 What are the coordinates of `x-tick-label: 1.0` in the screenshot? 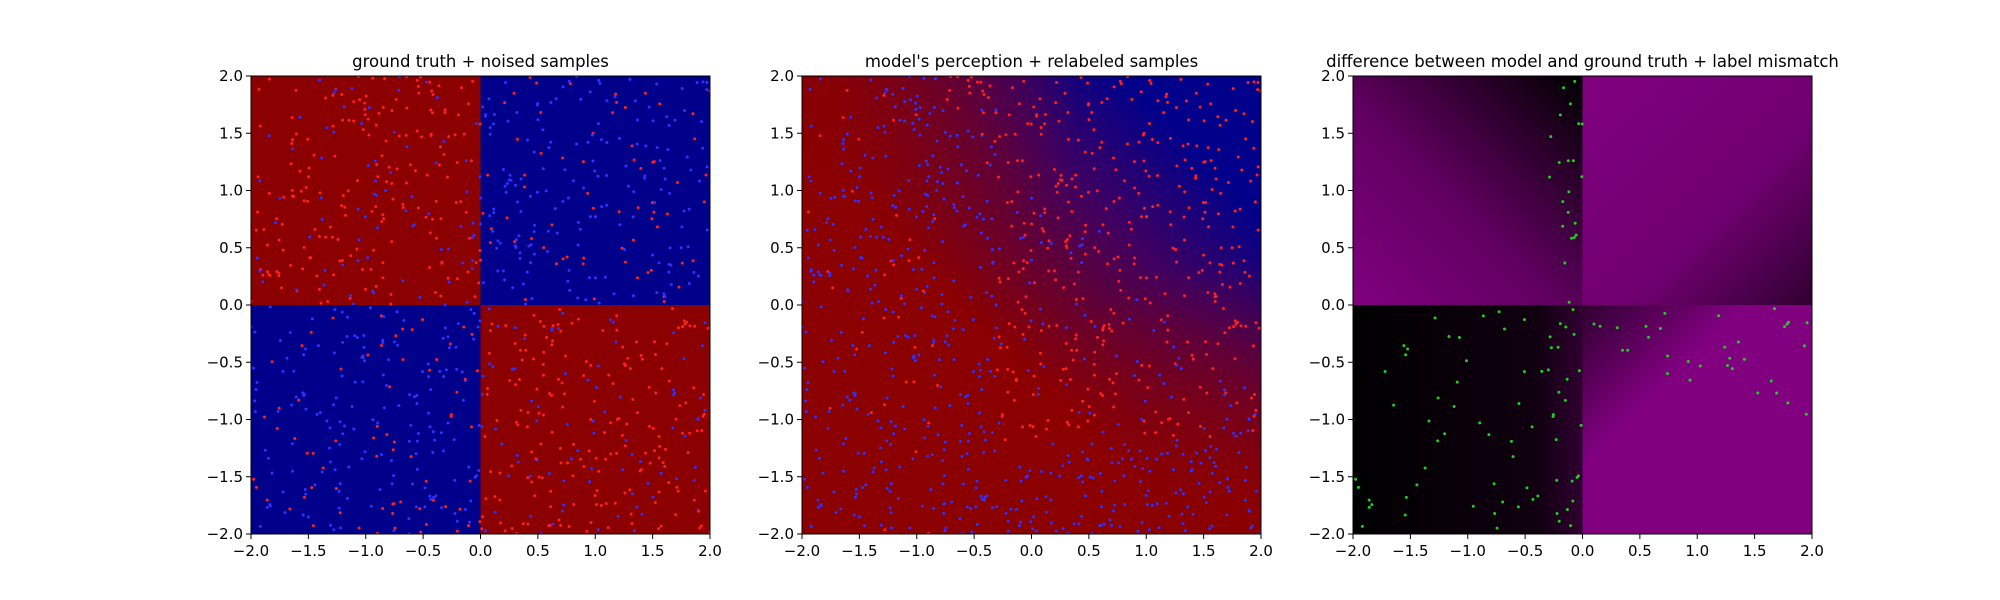 It's located at (1146, 551).